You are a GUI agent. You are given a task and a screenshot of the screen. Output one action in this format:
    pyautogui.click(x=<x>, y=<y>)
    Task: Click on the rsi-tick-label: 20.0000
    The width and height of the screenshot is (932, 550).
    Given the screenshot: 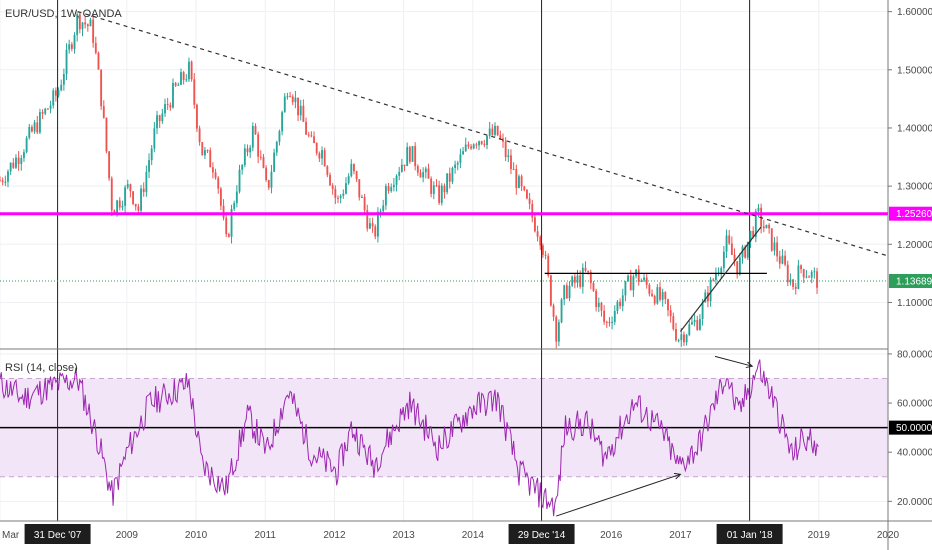 What is the action you would take?
    pyautogui.click(x=914, y=502)
    